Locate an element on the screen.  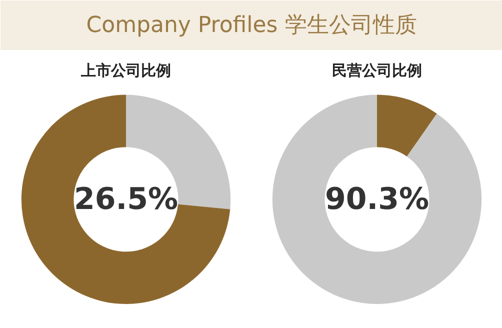
chart-subtitle: 民营公司比例 is located at coordinates (377, 70).